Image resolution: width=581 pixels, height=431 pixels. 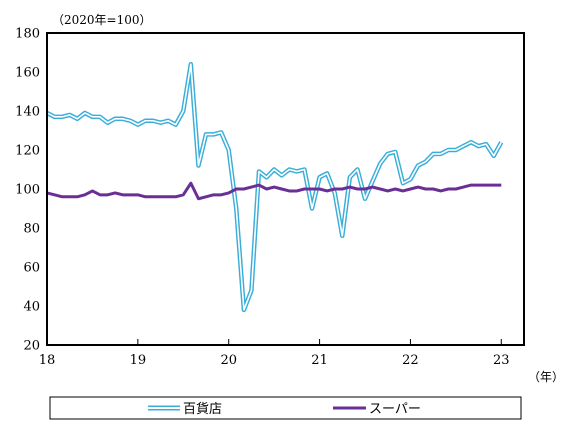 I want to click on y-tick-label-80: 80, so click(x=31, y=229).